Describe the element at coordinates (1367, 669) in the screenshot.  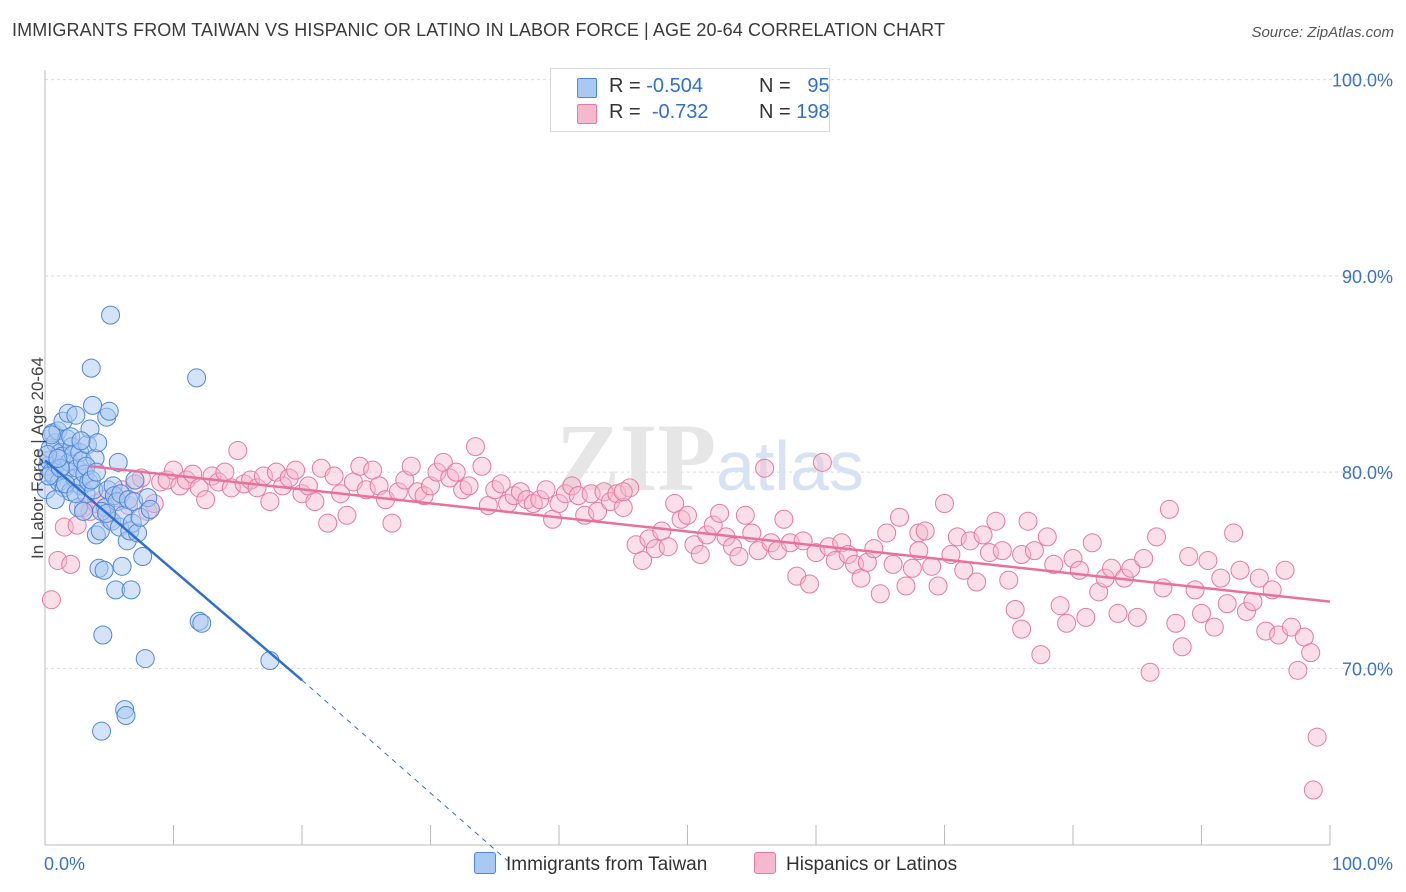
I see `y-tick-label: 70.0%` at that location.